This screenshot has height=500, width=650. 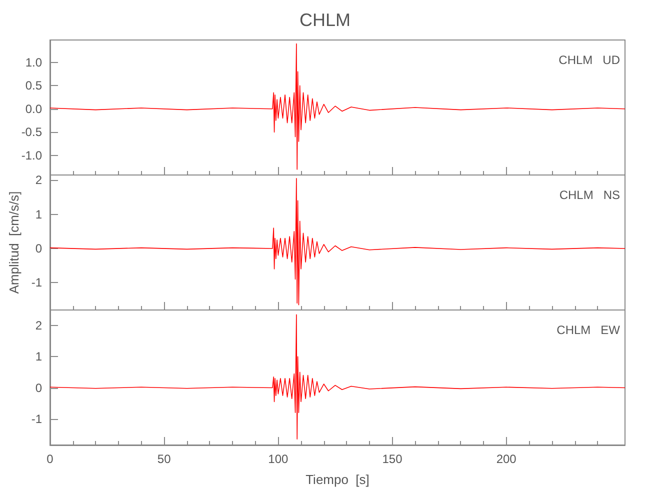 What do you see at coordinates (50, 459) in the screenshot?
I see `x-tick-label: 0` at bounding box center [50, 459].